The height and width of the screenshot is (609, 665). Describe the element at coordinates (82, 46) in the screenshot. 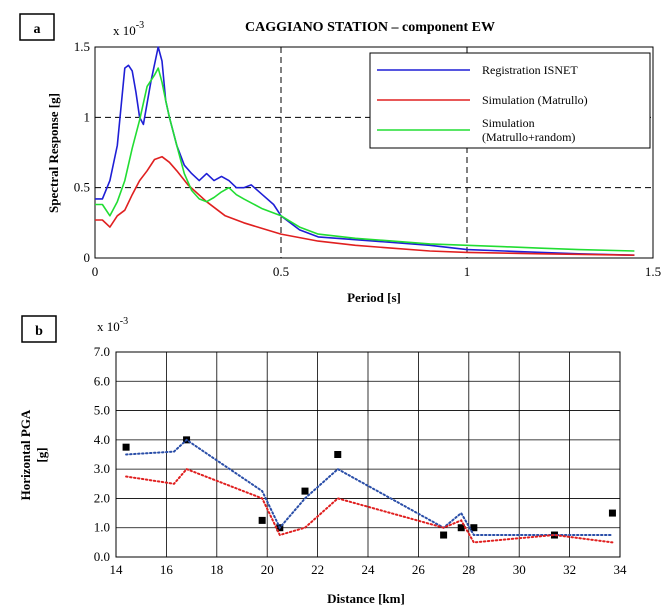

I see `y-tick-label: 1.5` at that location.